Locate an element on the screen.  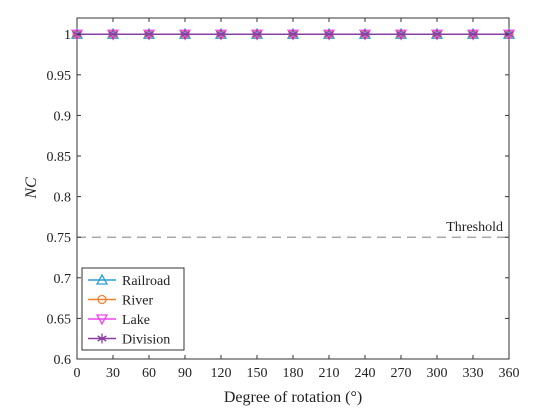
series-layer is located at coordinates (293, 34).